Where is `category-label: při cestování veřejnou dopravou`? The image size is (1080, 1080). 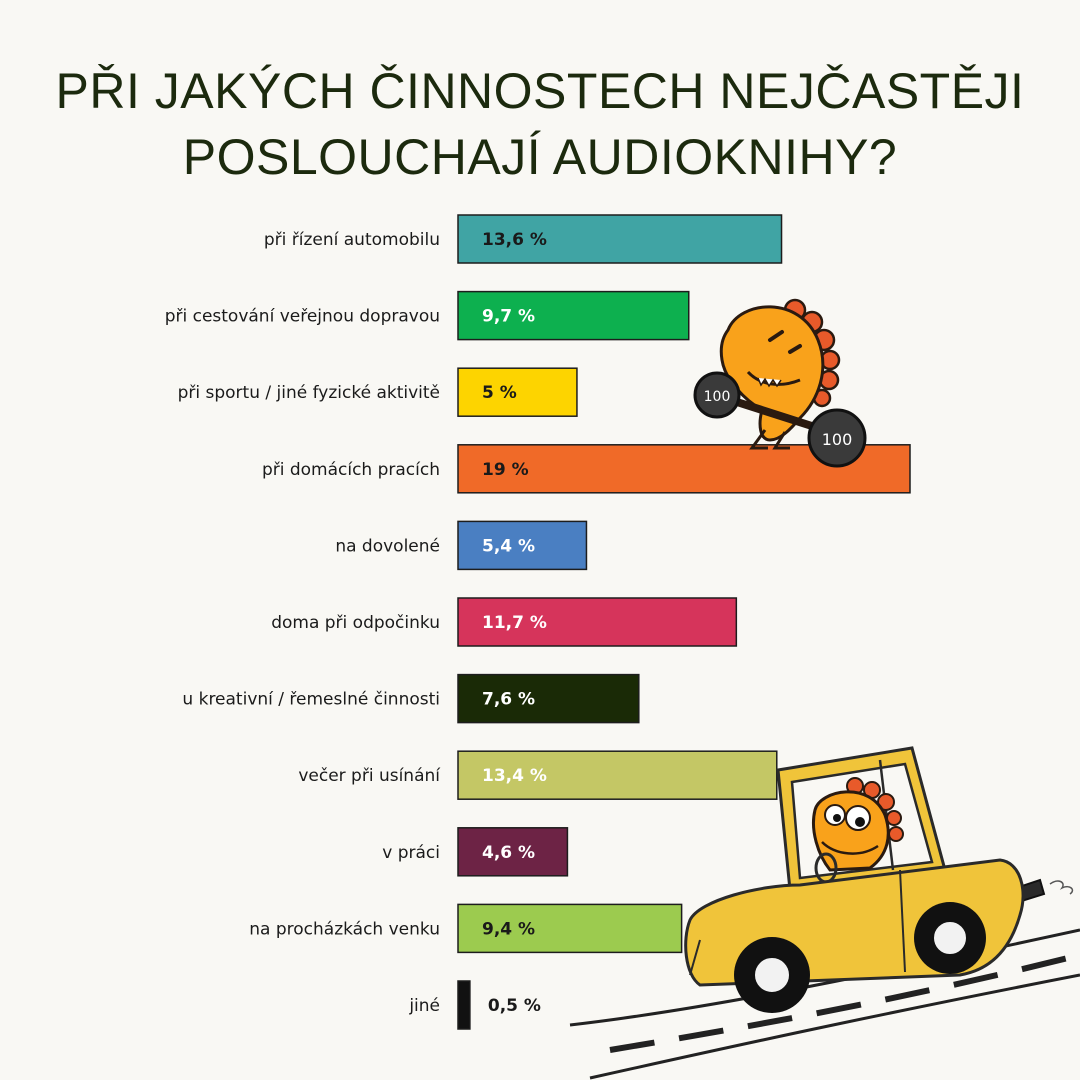
category-label: při cestování veřejnou dopravou is located at coordinates (302, 317).